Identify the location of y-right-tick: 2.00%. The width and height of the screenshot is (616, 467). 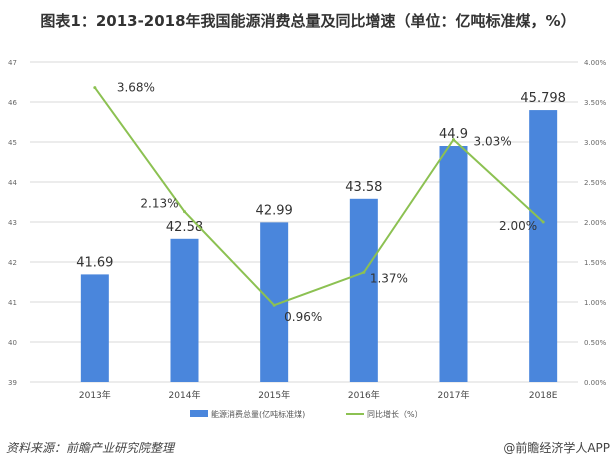
(595, 223).